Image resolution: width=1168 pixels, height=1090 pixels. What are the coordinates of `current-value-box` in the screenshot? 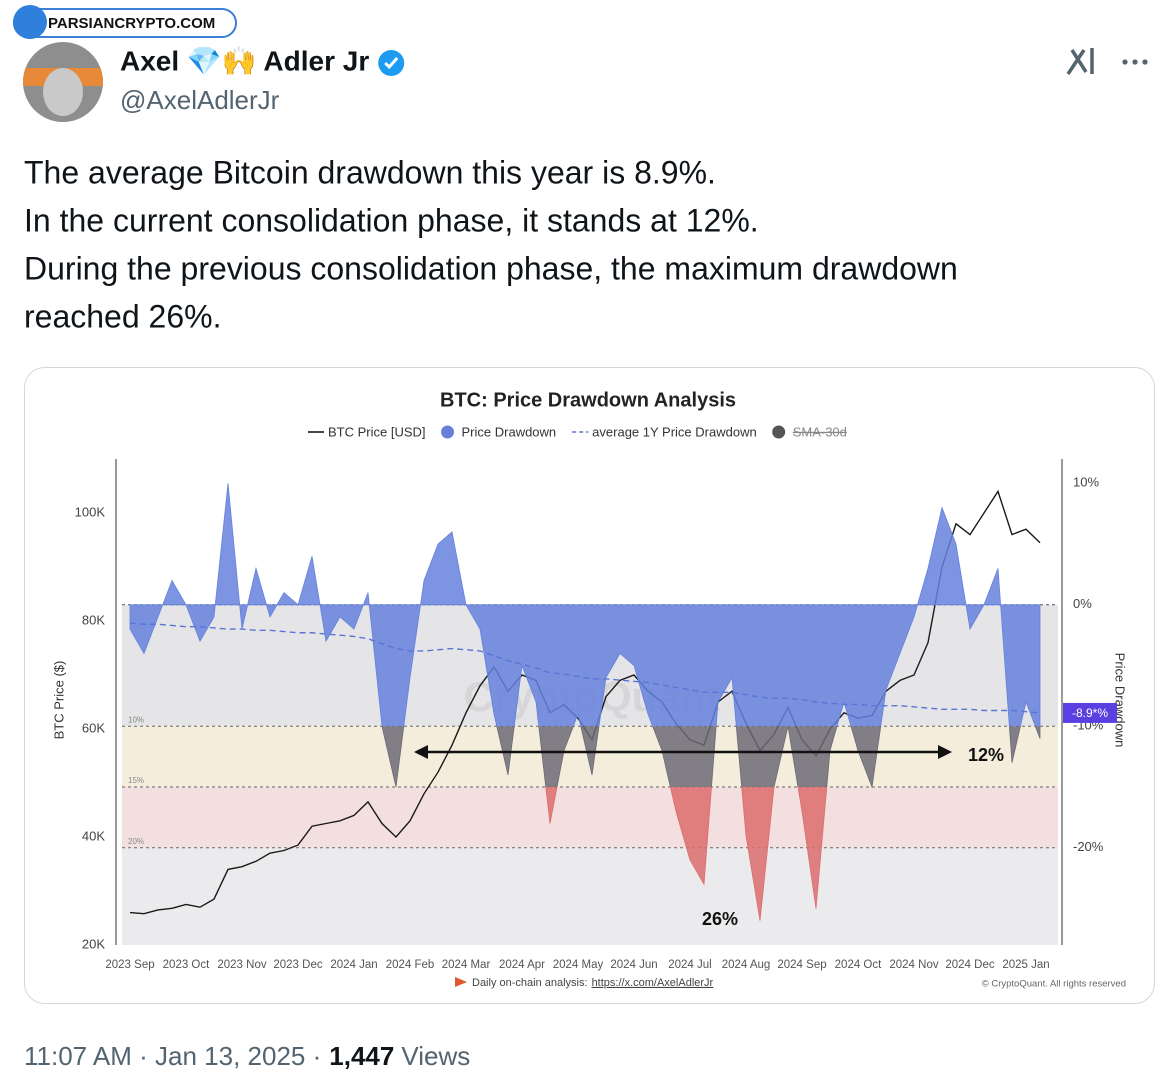 It's located at (1090, 712).